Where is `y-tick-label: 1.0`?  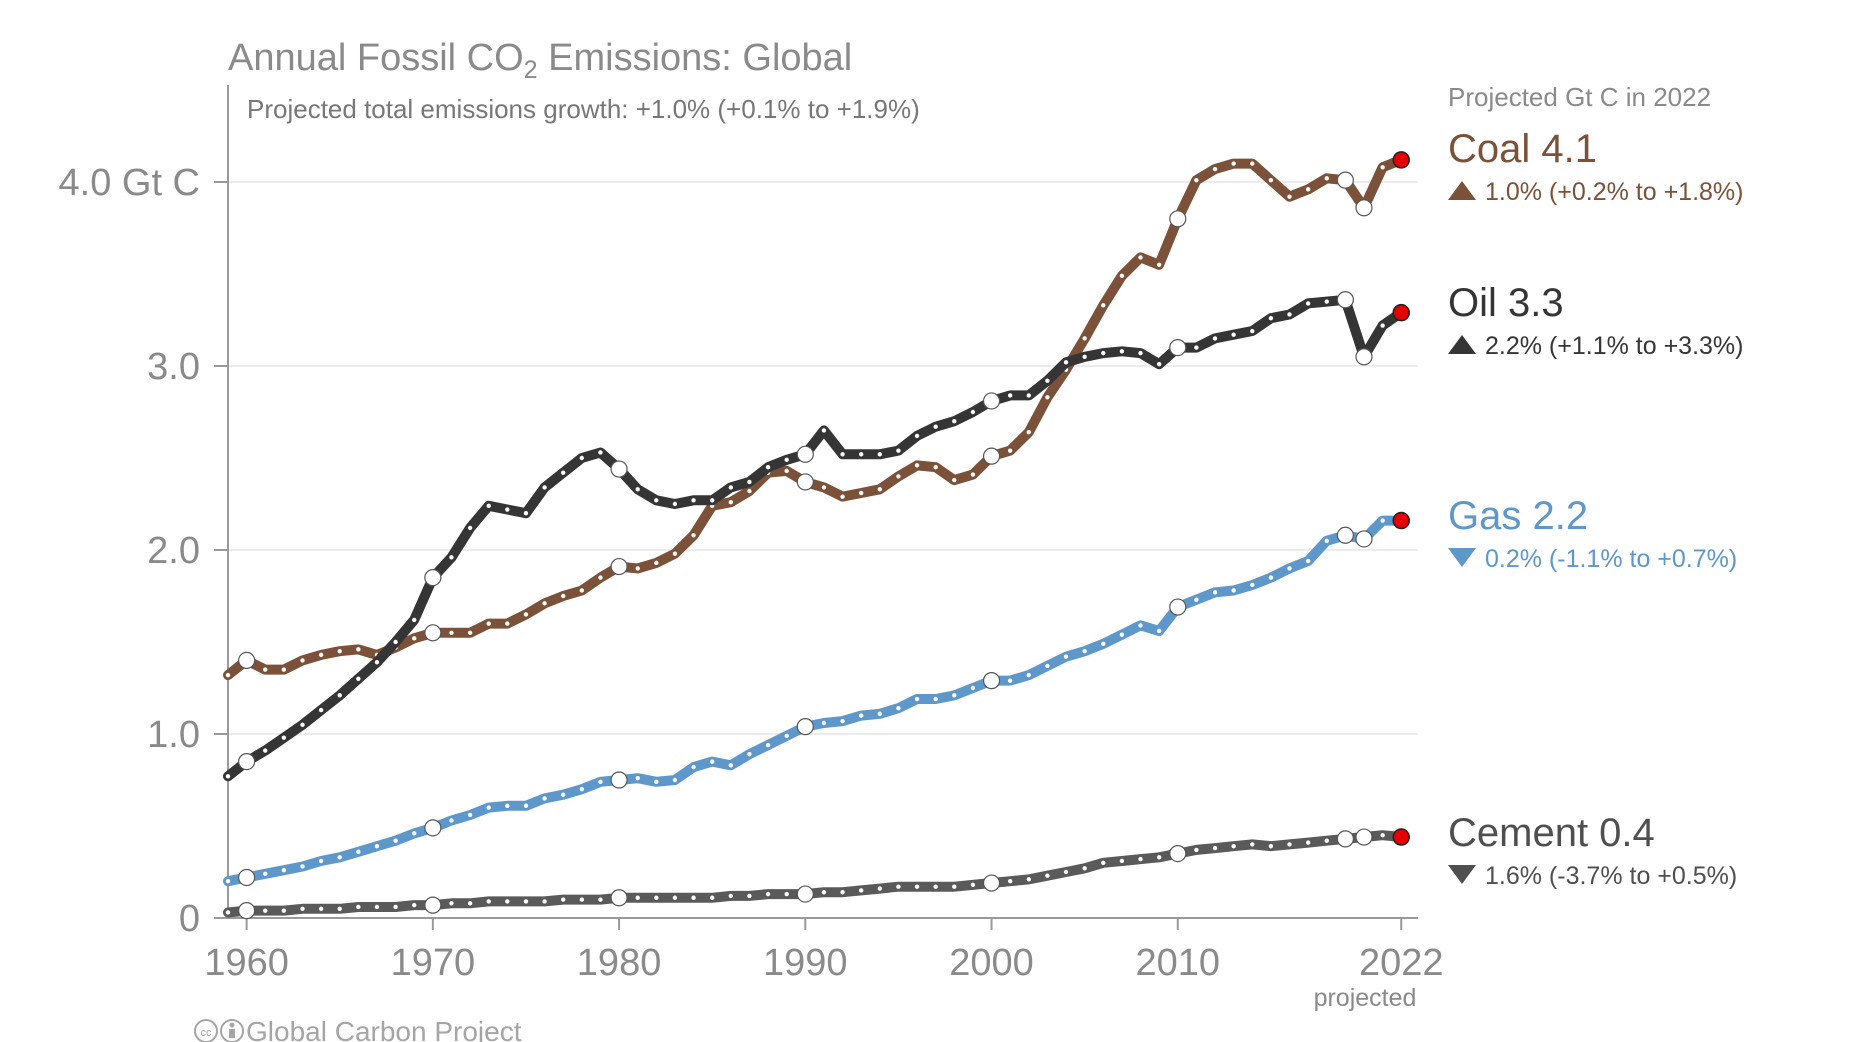
y-tick-label: 1.0 is located at coordinates (173, 735).